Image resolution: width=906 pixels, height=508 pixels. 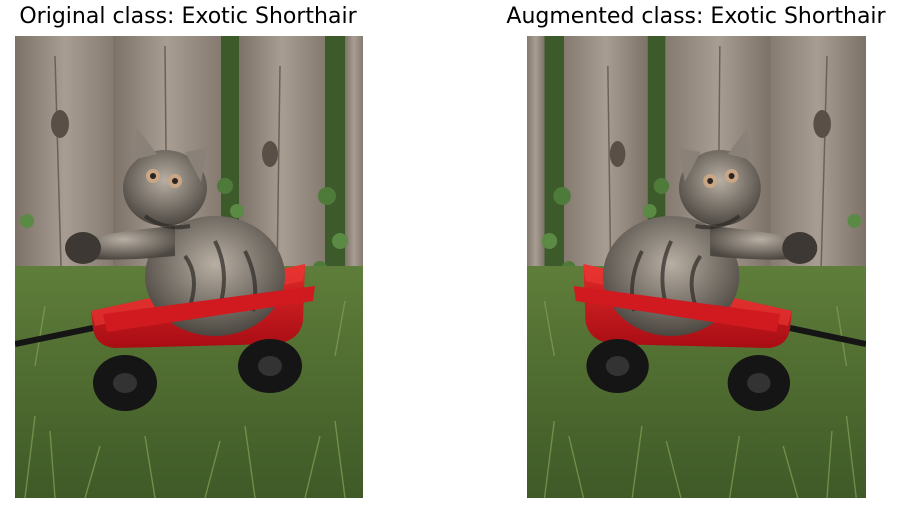 What do you see at coordinates (696, 16) in the screenshot?
I see `augmented-panel-title: Augmented class: Exotic Shorthair` at bounding box center [696, 16].